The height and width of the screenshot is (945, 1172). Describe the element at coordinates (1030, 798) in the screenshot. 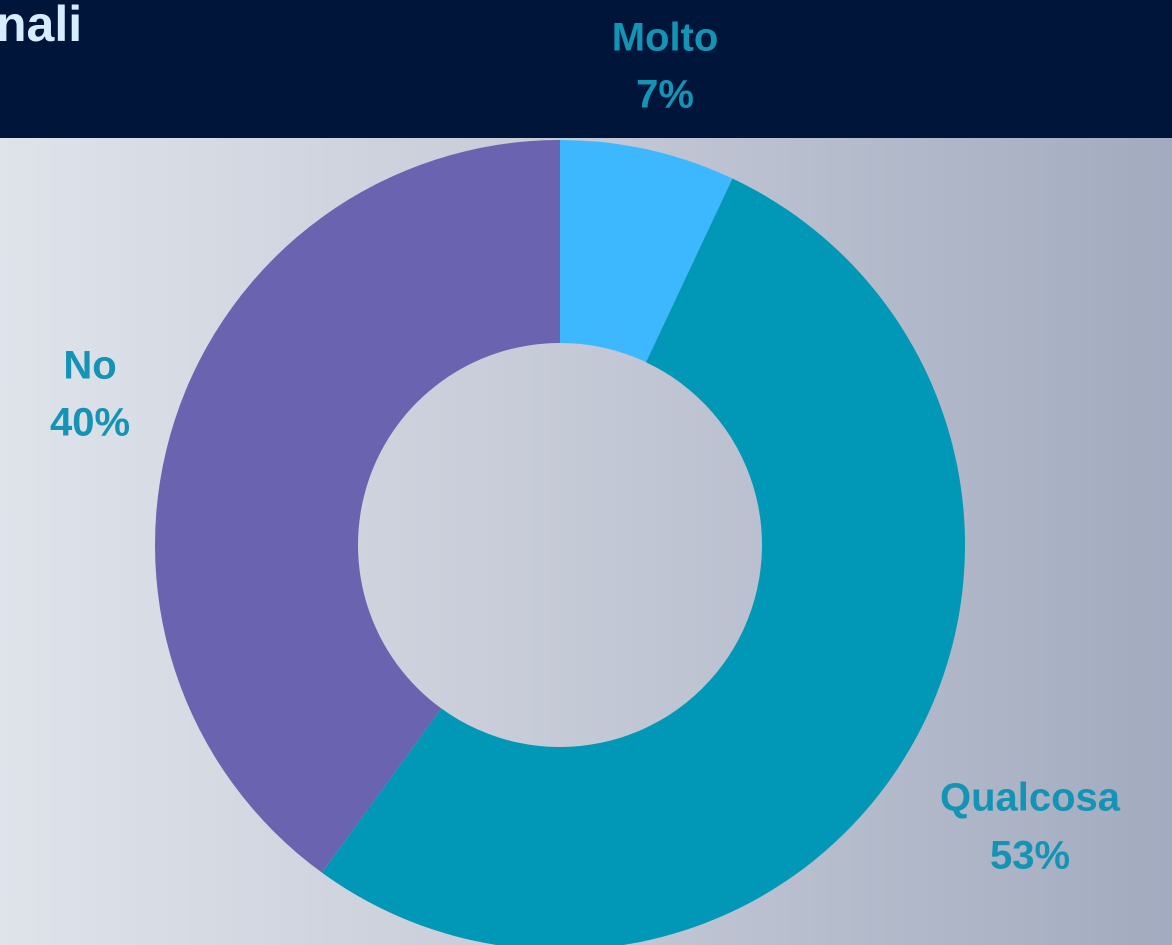

I see `slice-category-label: Qualcosa` at that location.